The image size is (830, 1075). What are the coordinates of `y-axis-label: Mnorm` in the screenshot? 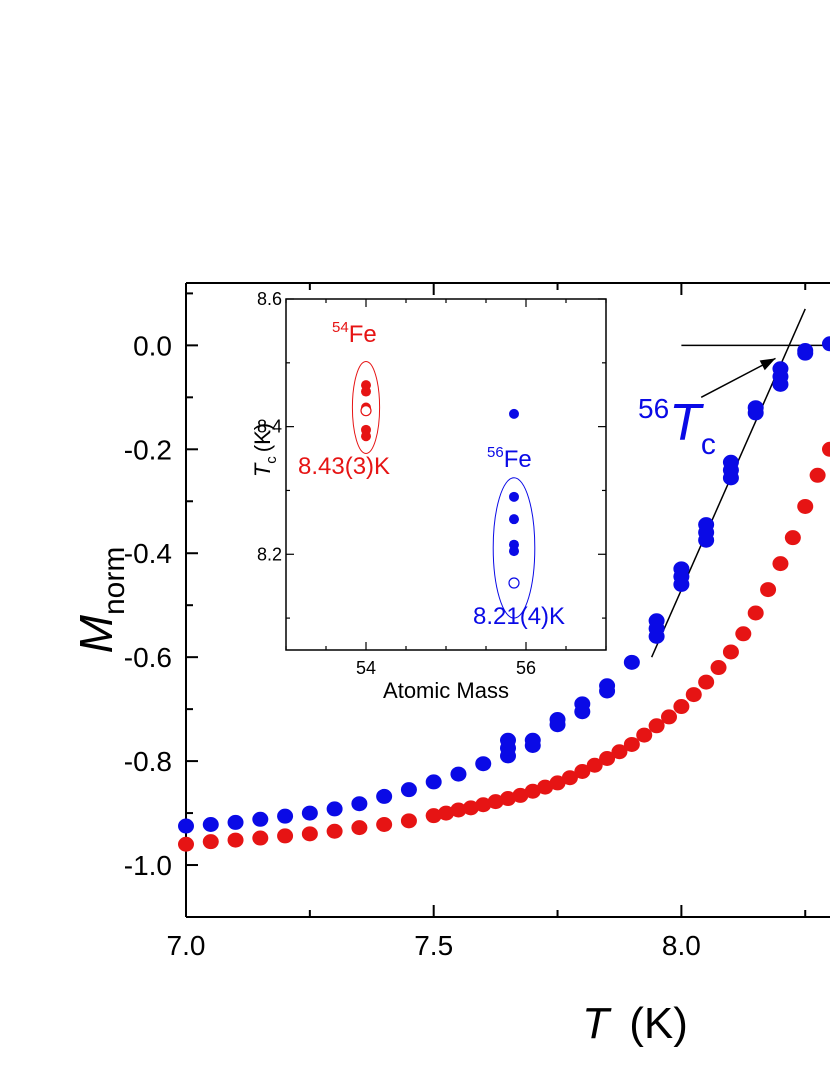 It's located at (100, 600).